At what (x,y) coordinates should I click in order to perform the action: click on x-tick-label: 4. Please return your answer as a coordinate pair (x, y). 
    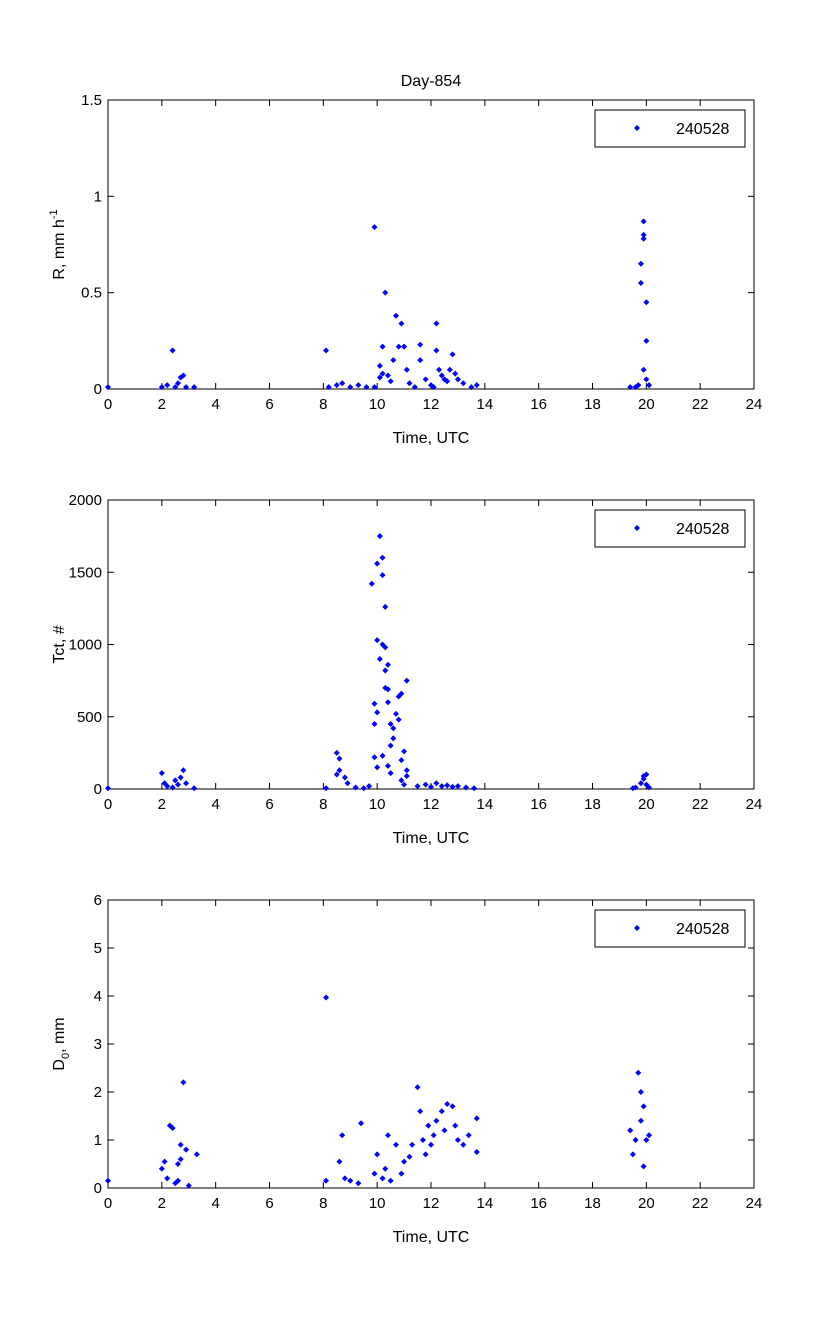
    Looking at the image, I should click on (215, 804).